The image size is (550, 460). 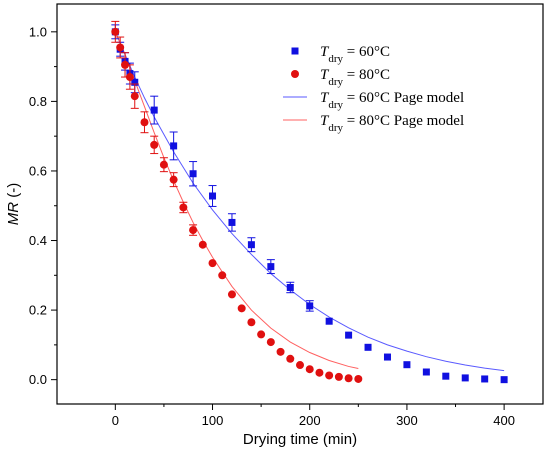 I want to click on y-tick-label: 0.2, so click(x=38, y=310).